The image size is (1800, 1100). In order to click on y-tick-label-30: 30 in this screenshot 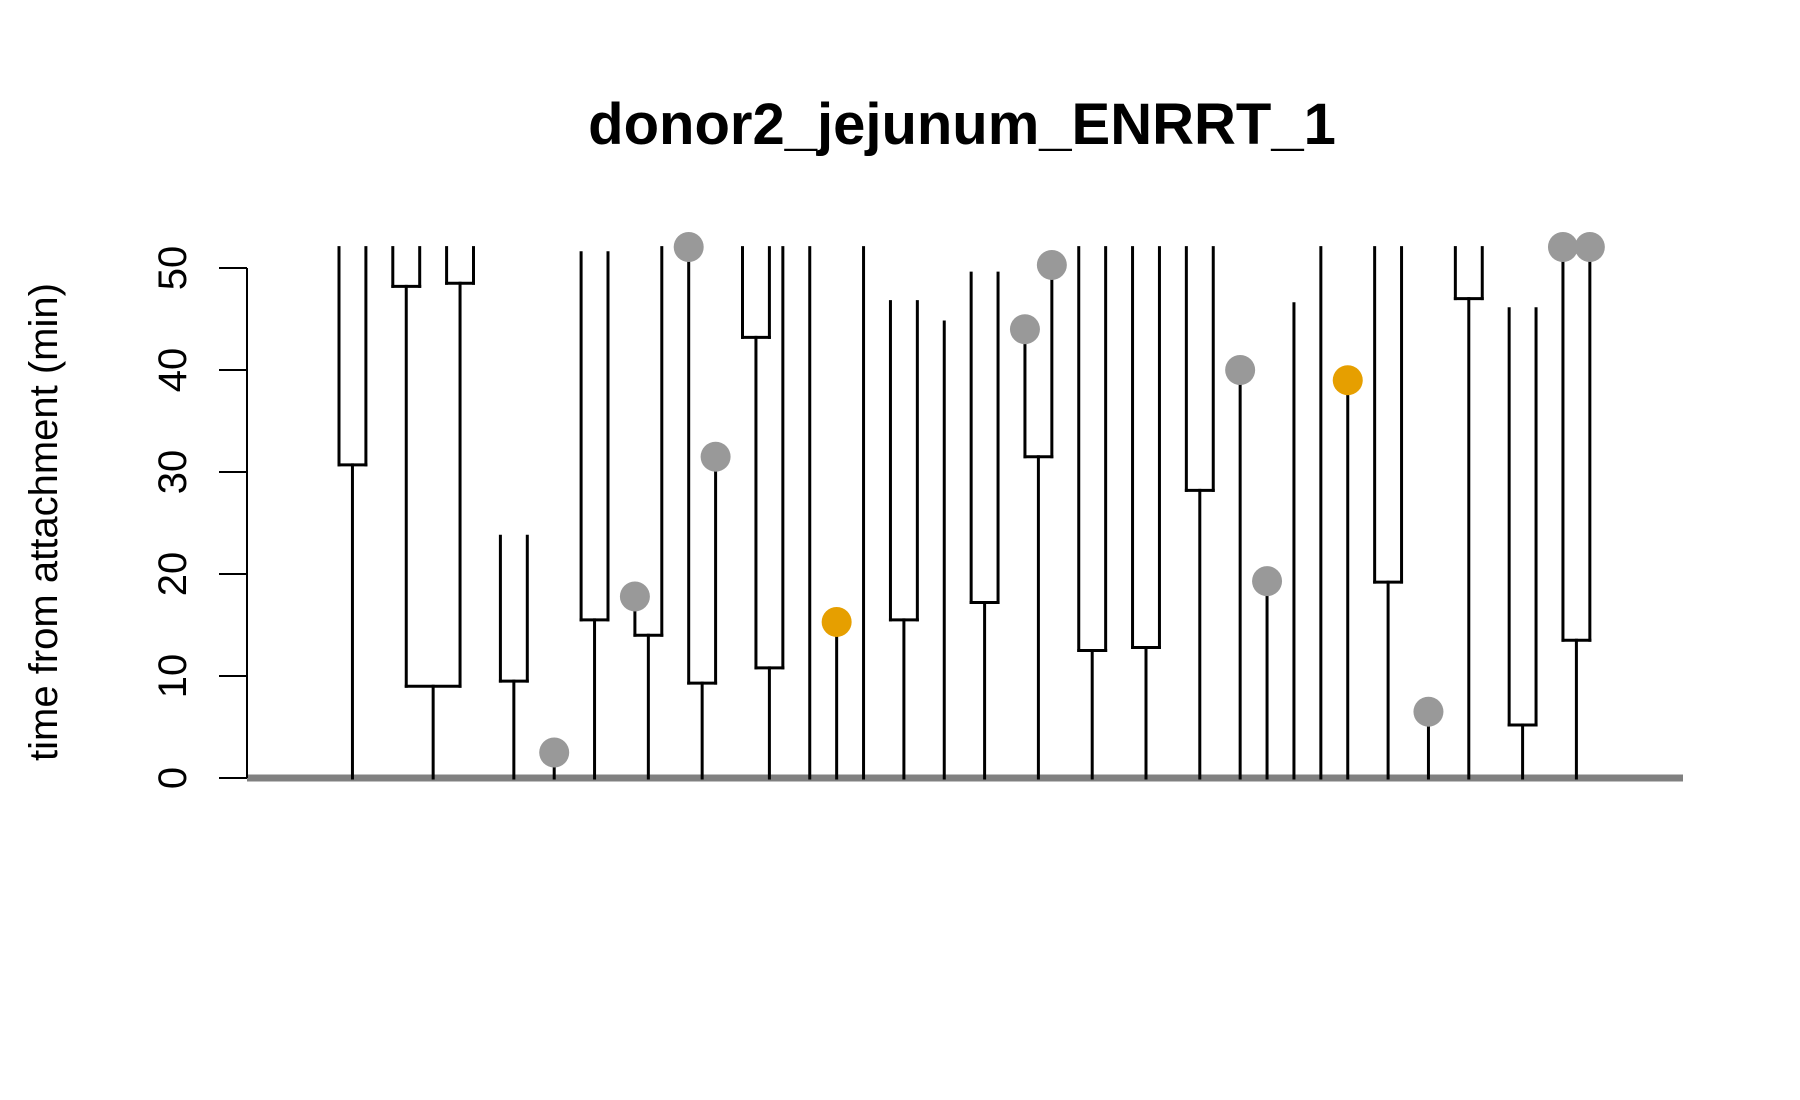, I will do `click(173, 472)`.